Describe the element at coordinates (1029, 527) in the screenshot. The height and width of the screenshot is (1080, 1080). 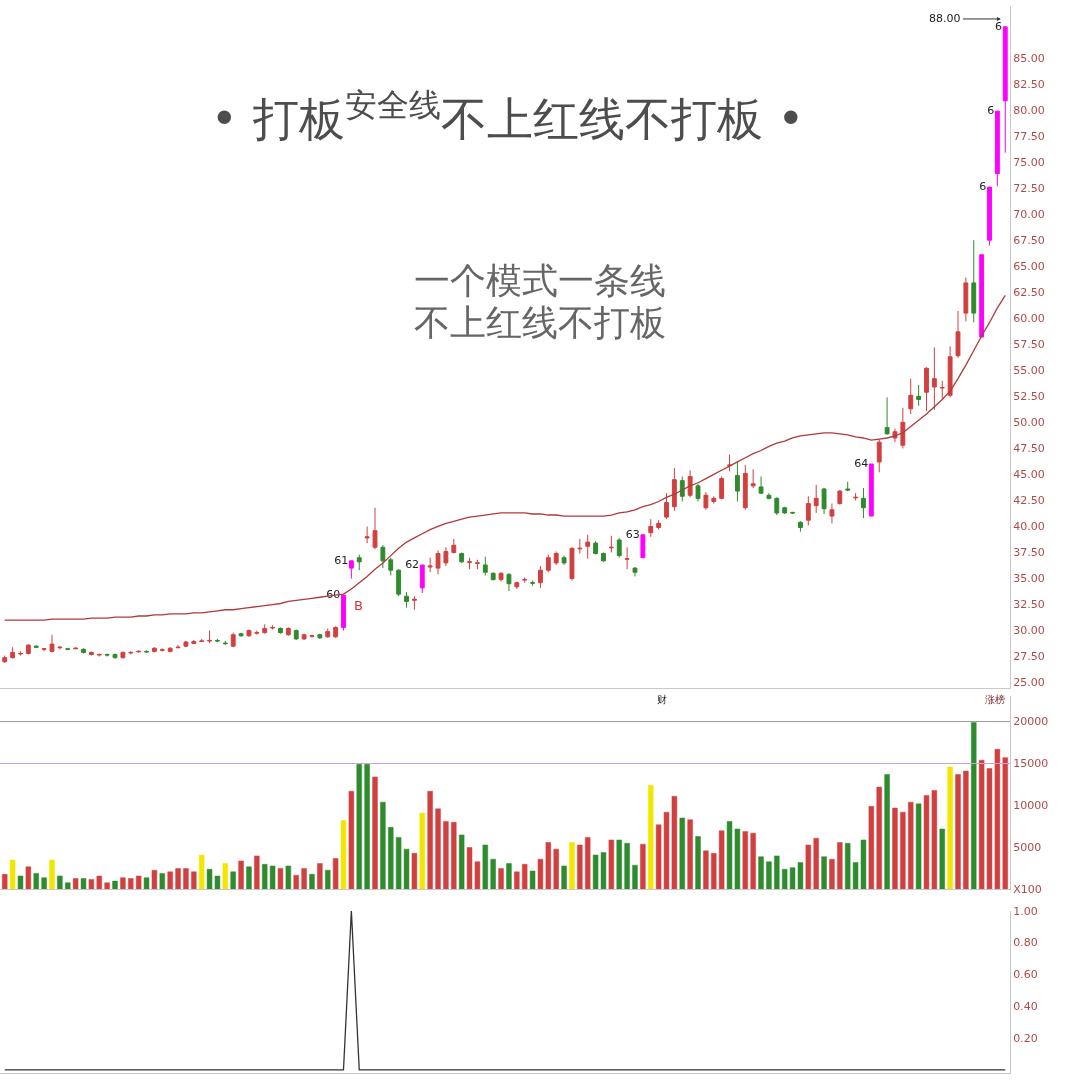
I see `y-tick-label: 40.00` at that location.